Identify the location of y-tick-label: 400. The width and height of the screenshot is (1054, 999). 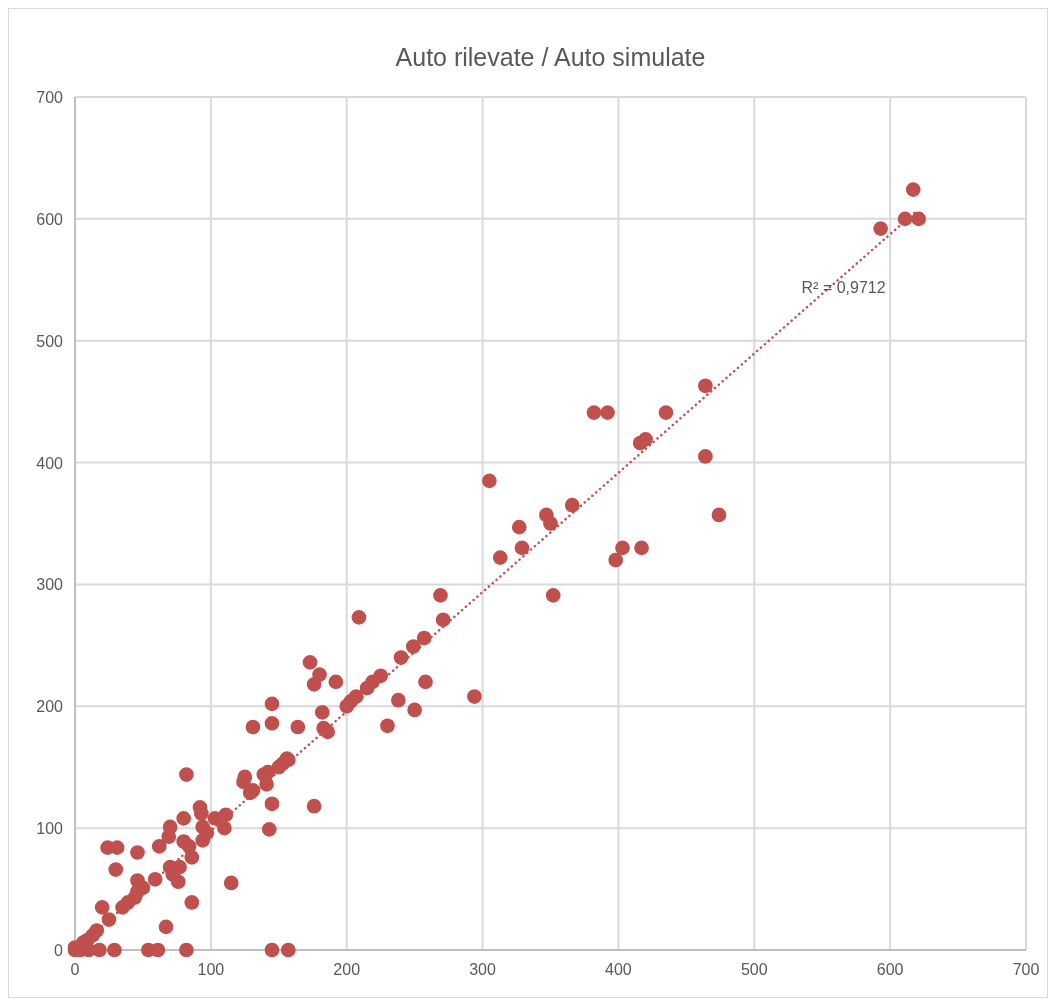
(50, 463).